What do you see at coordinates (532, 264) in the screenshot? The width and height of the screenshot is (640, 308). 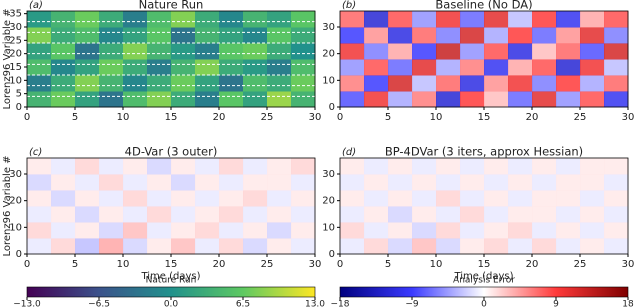 I see `x-tick-label: 20` at bounding box center [532, 264].